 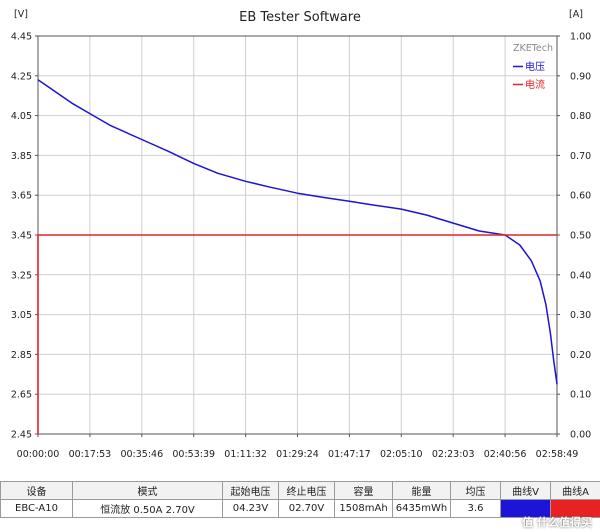 I want to click on left-tick-label: 3.45, so click(x=21, y=236).